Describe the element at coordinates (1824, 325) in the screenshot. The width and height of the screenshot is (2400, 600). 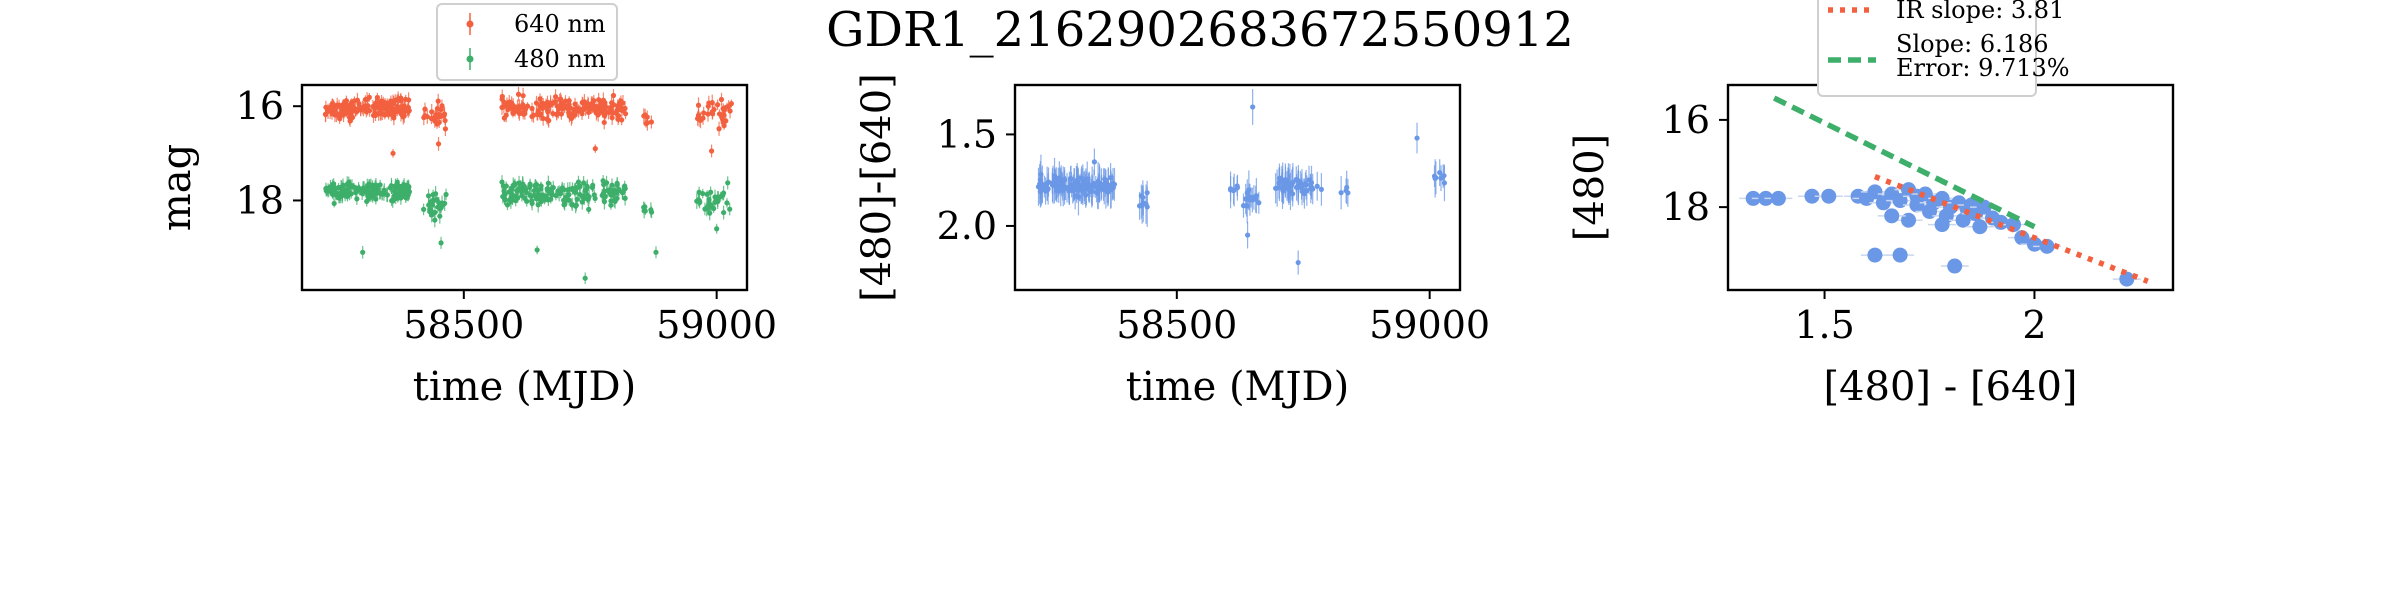
I see `x-tick-label: 1.5` at that location.